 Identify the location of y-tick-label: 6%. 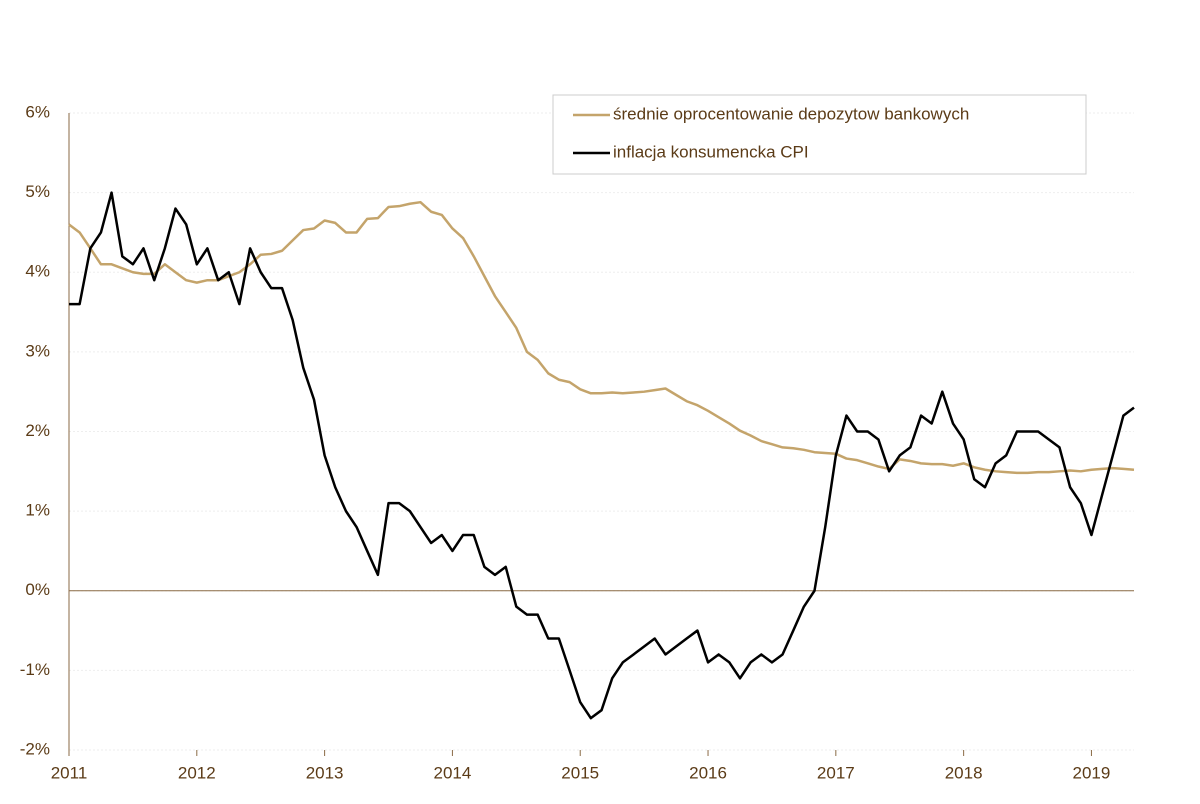
(37, 111).